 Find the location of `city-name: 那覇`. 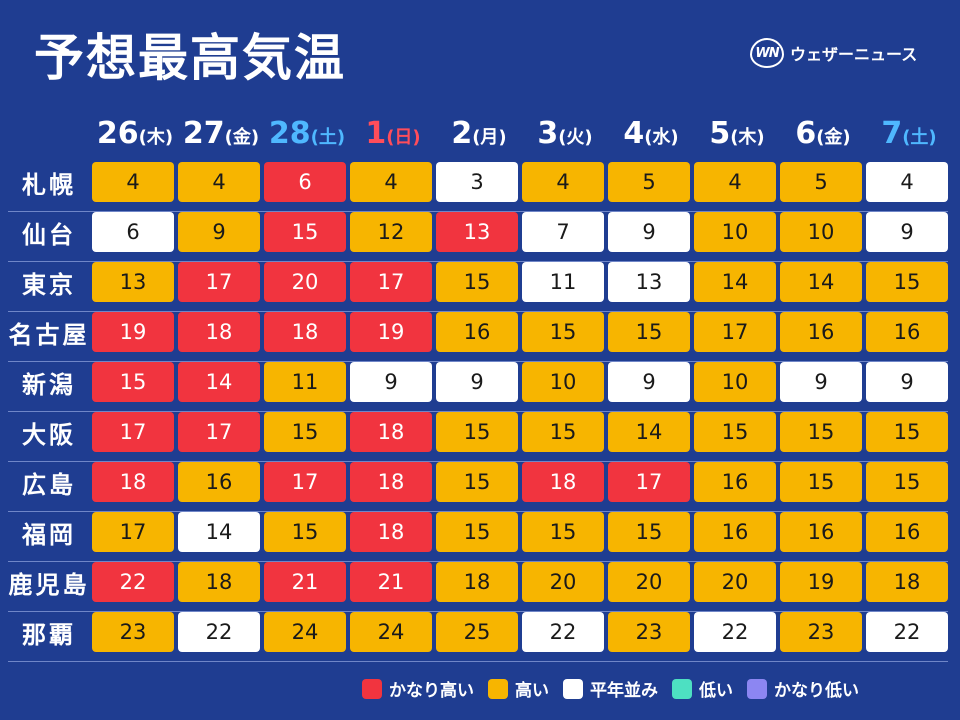

city-name: 那覇 is located at coordinates (49, 634).